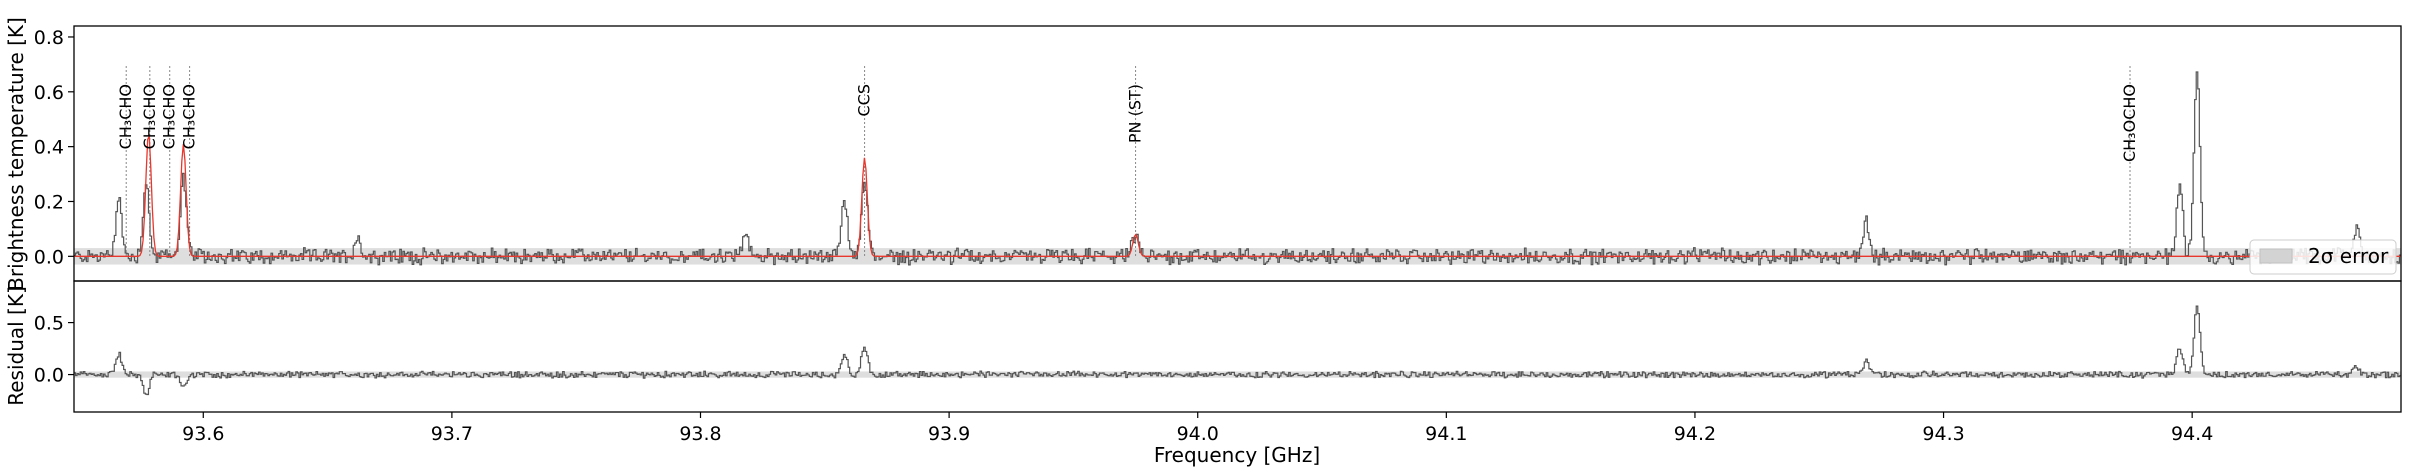 The image size is (2410, 474). What do you see at coordinates (2276, 256) in the screenshot?
I see `legend-swatch` at bounding box center [2276, 256].